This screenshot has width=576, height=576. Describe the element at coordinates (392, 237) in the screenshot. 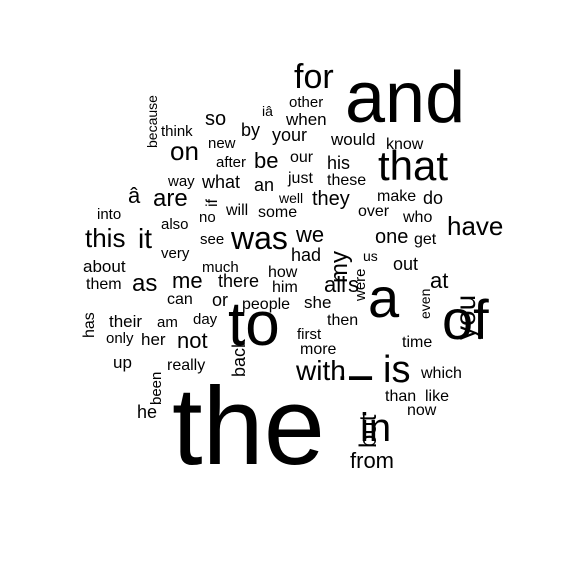

I see `word-one: one` at that location.